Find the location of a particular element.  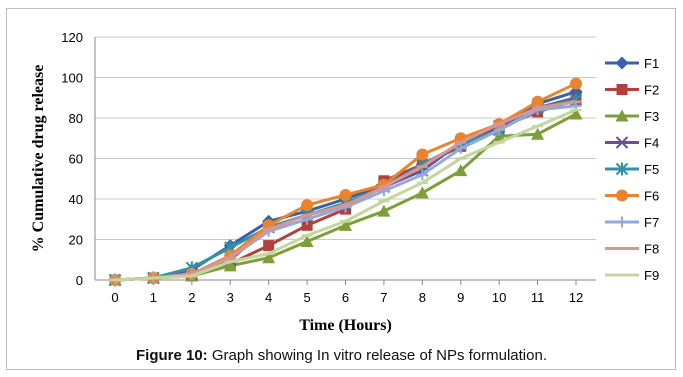

y-tick-label: 20 is located at coordinates (76, 240).